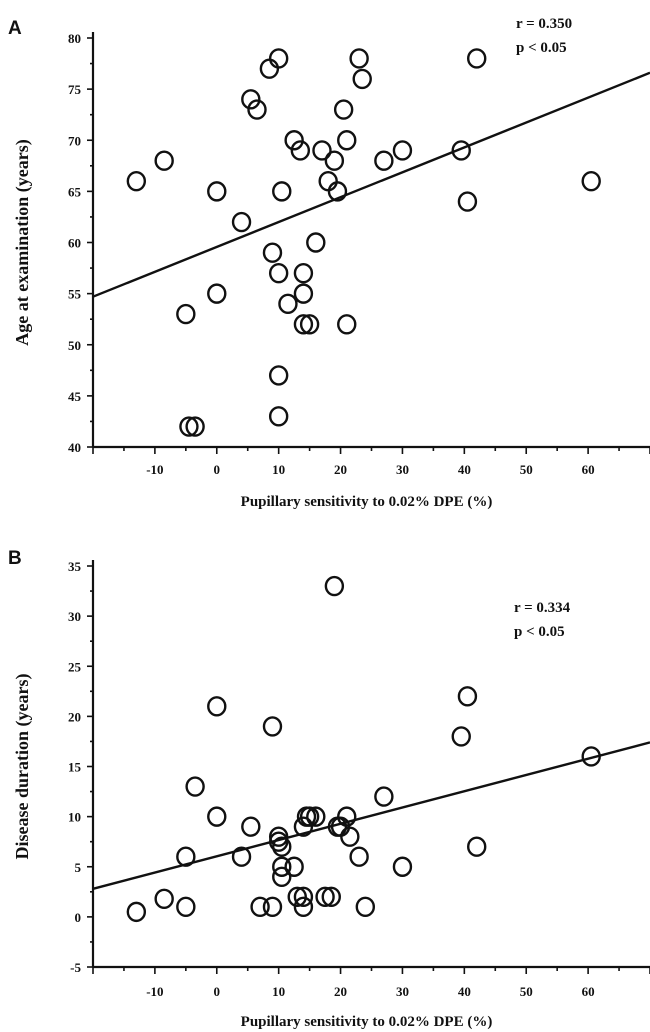  What do you see at coordinates (15, 28) in the screenshot?
I see `panel-letter: A` at bounding box center [15, 28].